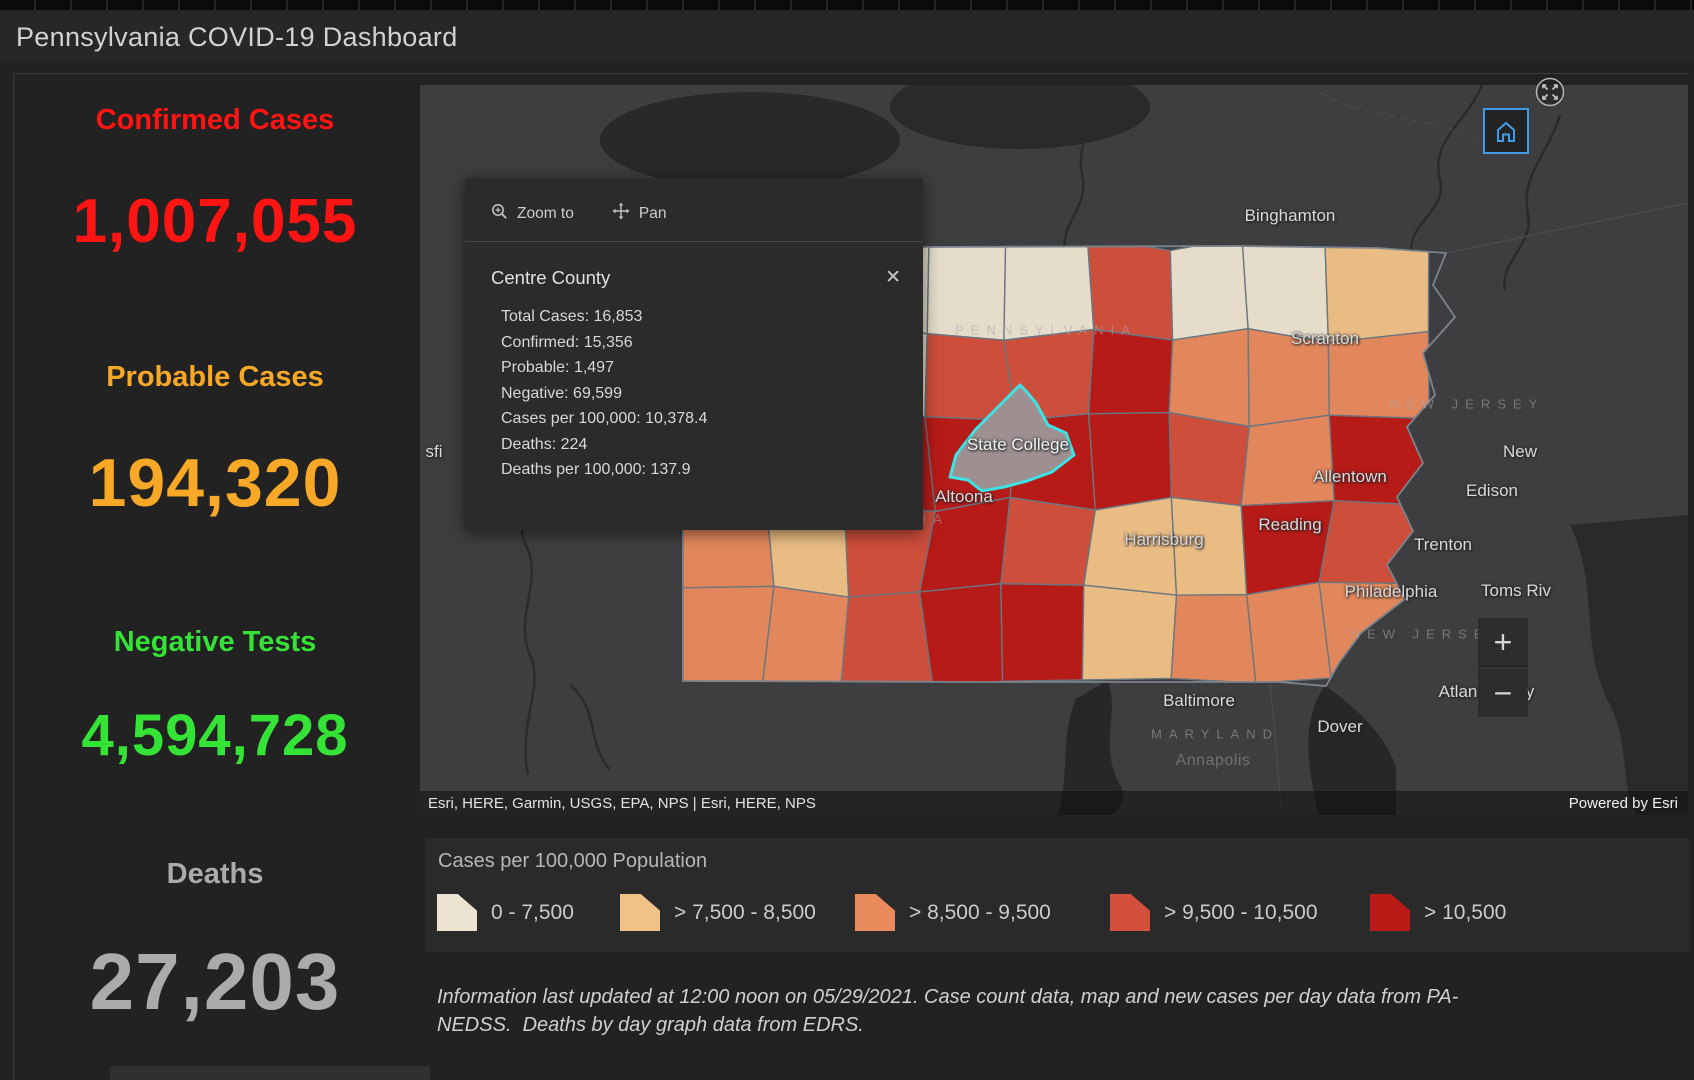  What do you see at coordinates (621, 213) in the screenshot?
I see `pan-icon` at bounding box center [621, 213].